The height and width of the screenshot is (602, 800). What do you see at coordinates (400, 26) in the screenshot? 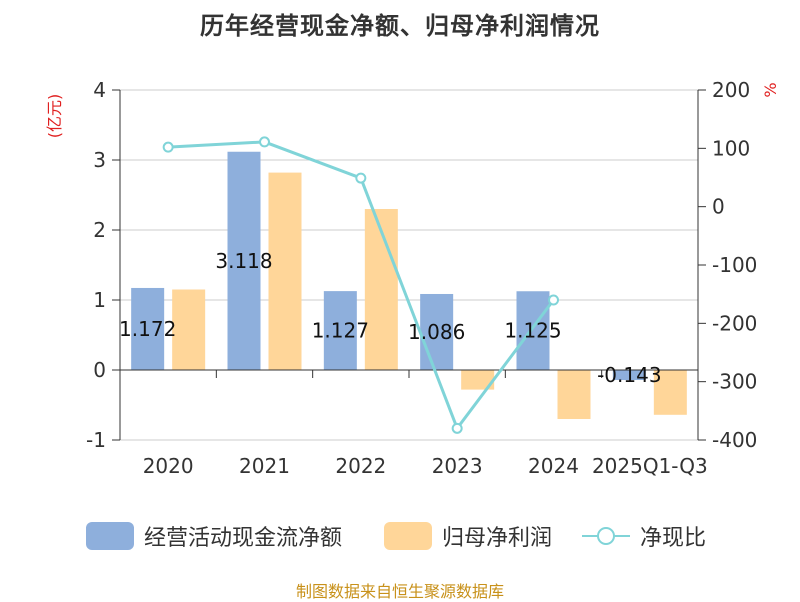
I see `chart-title: 历年经营现金净额、归母净利润情况` at bounding box center [400, 26].